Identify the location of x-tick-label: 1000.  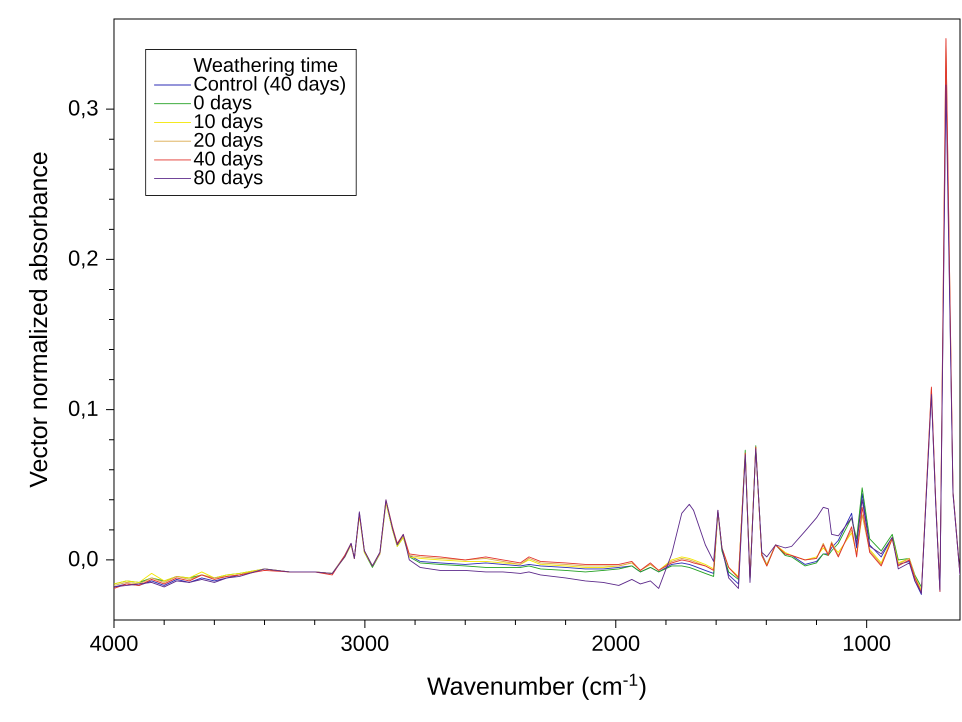
(867, 643).